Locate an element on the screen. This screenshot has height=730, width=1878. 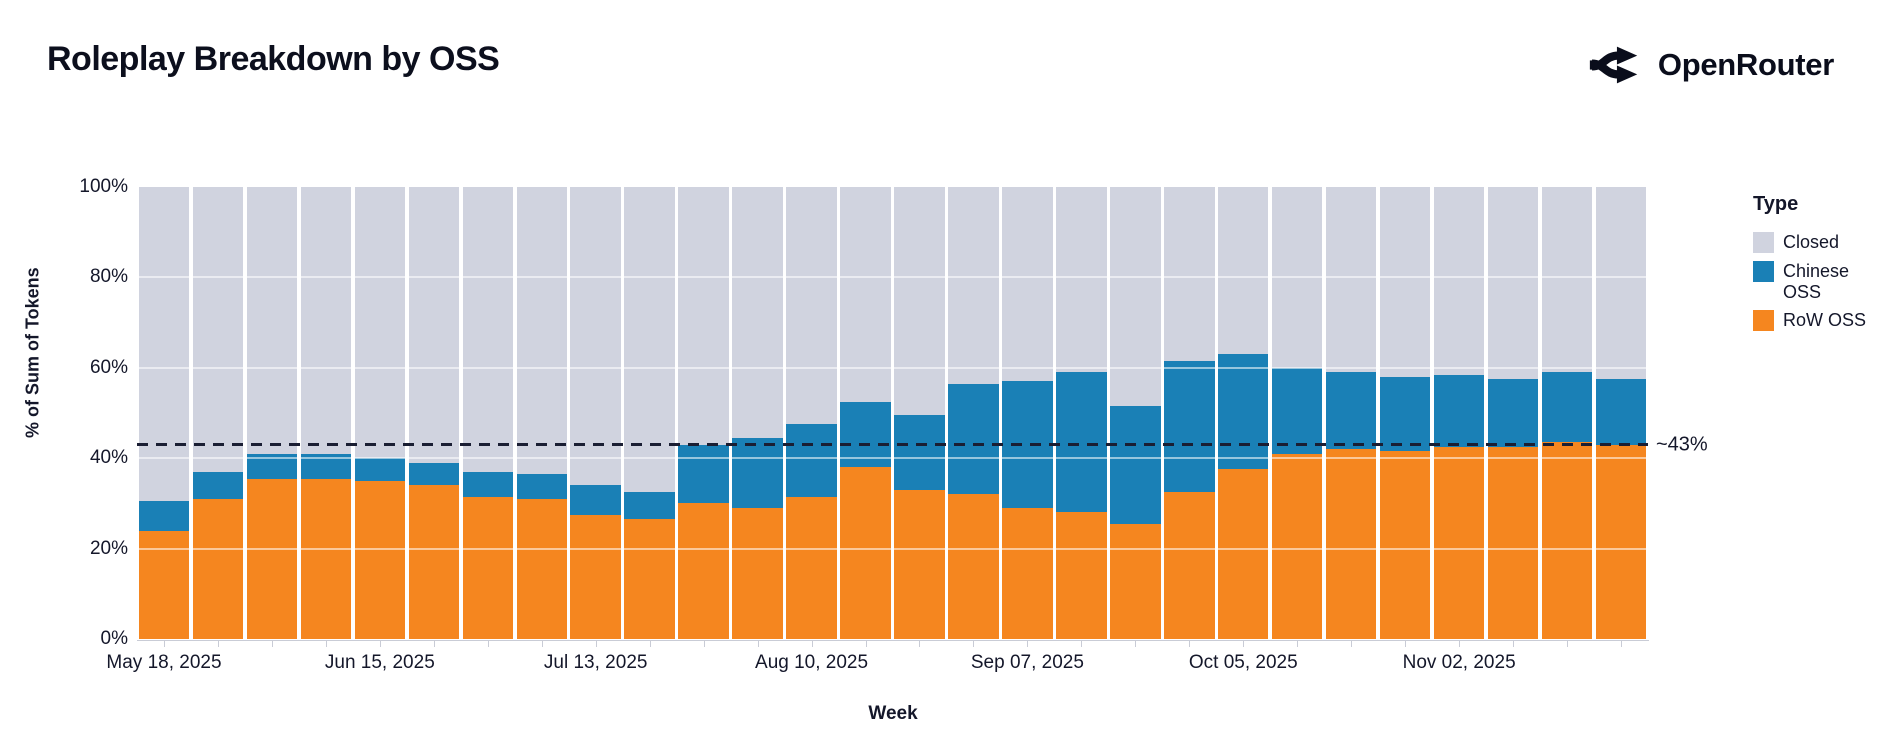
bar-jun-01-2025 is located at coordinates (272, 413).